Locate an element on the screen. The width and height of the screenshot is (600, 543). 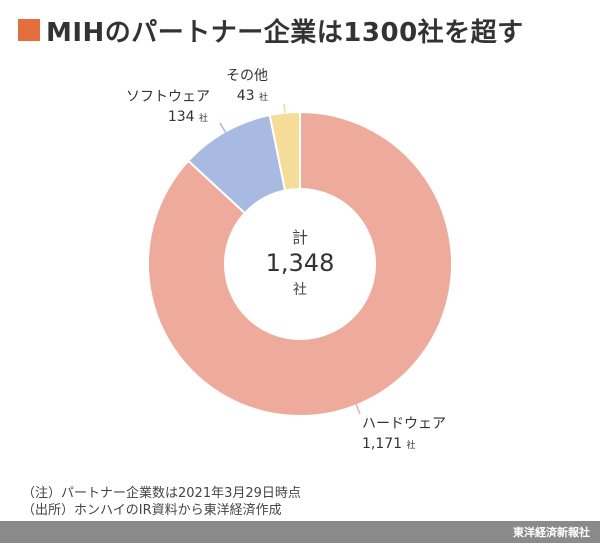
center-total-value: 1,348 is located at coordinates (300, 263).